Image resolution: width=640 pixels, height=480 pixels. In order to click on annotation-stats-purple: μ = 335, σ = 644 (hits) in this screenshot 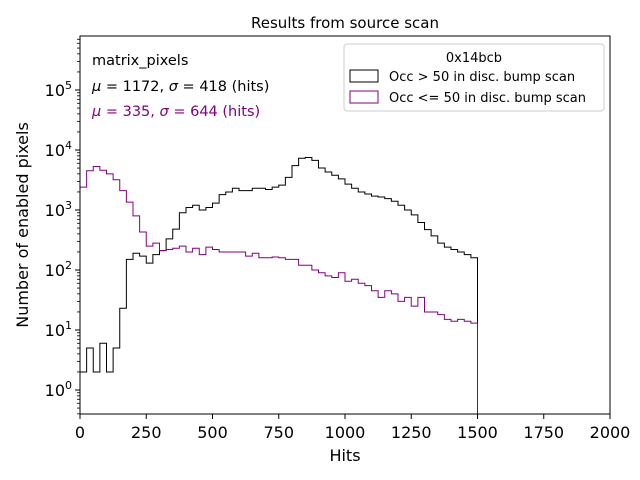, I will do `click(175, 112)`.